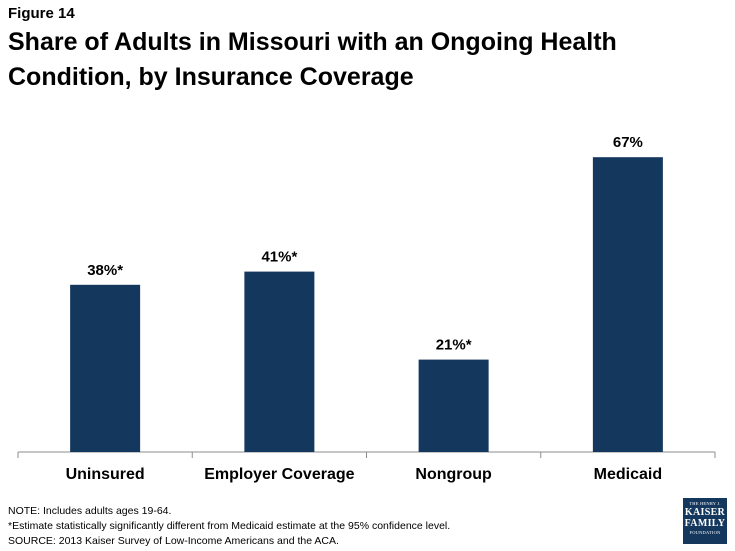 Image resolution: width=735 pixels, height=551 pixels. I want to click on category-label: Uninsured, so click(105, 474).